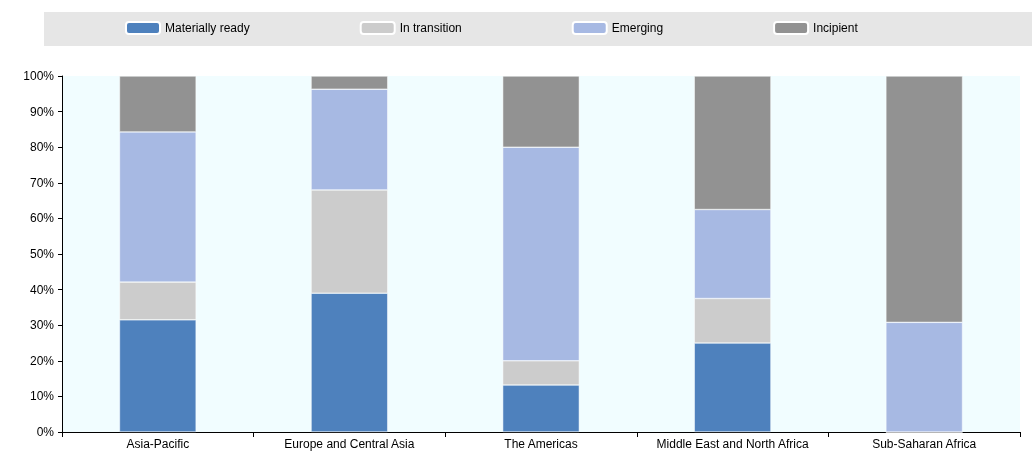 The width and height of the screenshot is (1032, 453). Describe the element at coordinates (637, 28) in the screenshot. I see `legend-label: Emerging` at that location.